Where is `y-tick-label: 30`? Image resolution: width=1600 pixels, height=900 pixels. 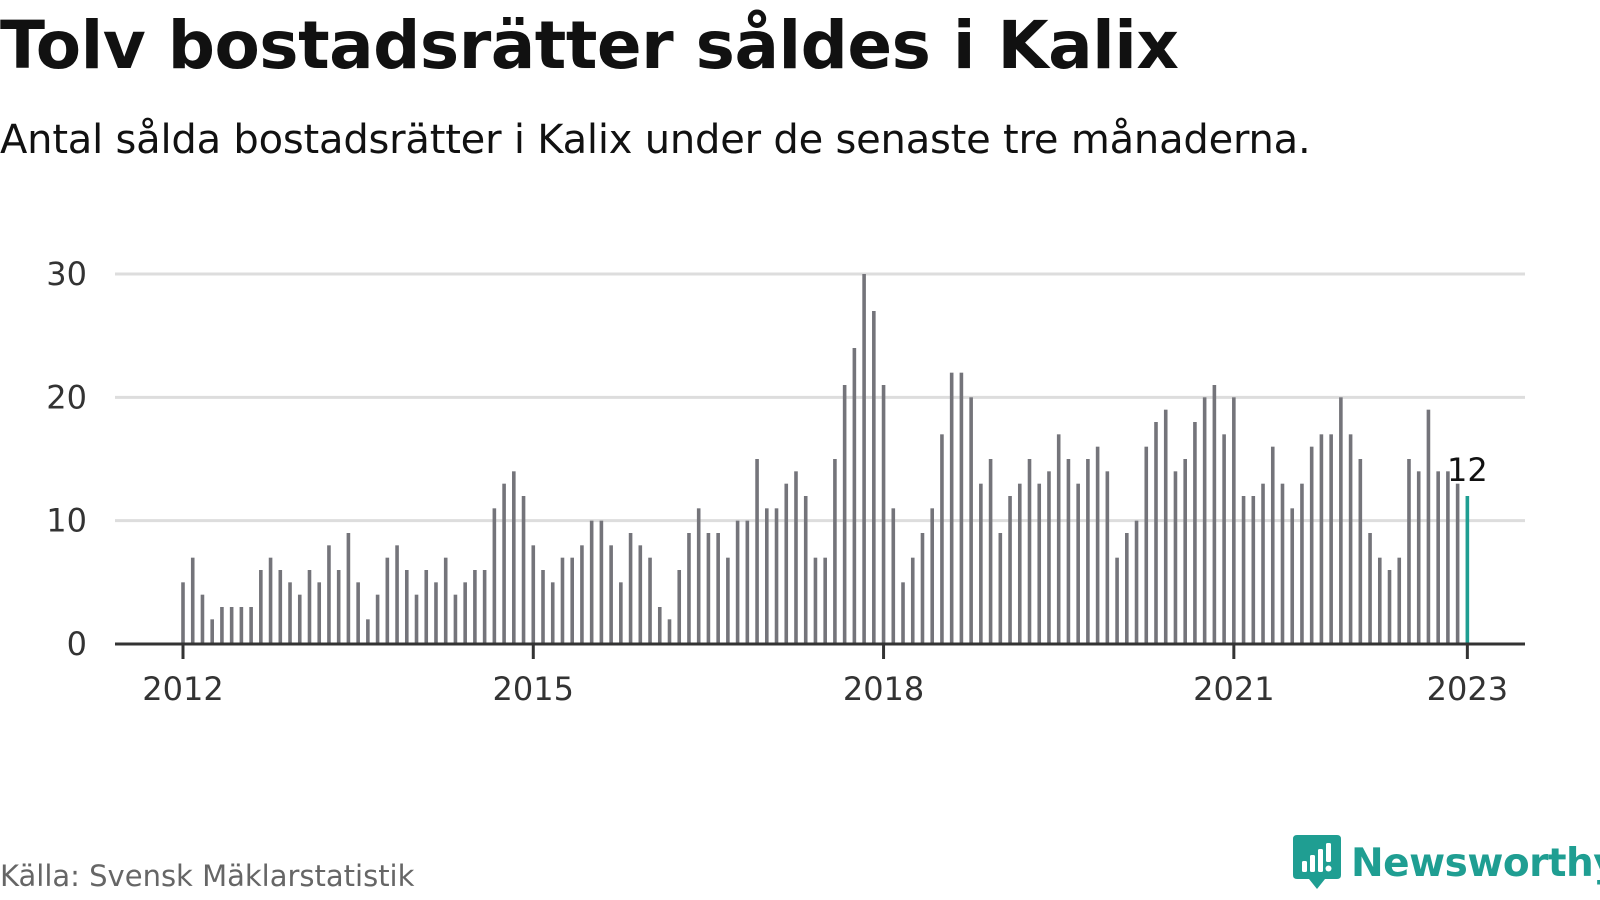 y-tick-label: 30 is located at coordinates (66, 274).